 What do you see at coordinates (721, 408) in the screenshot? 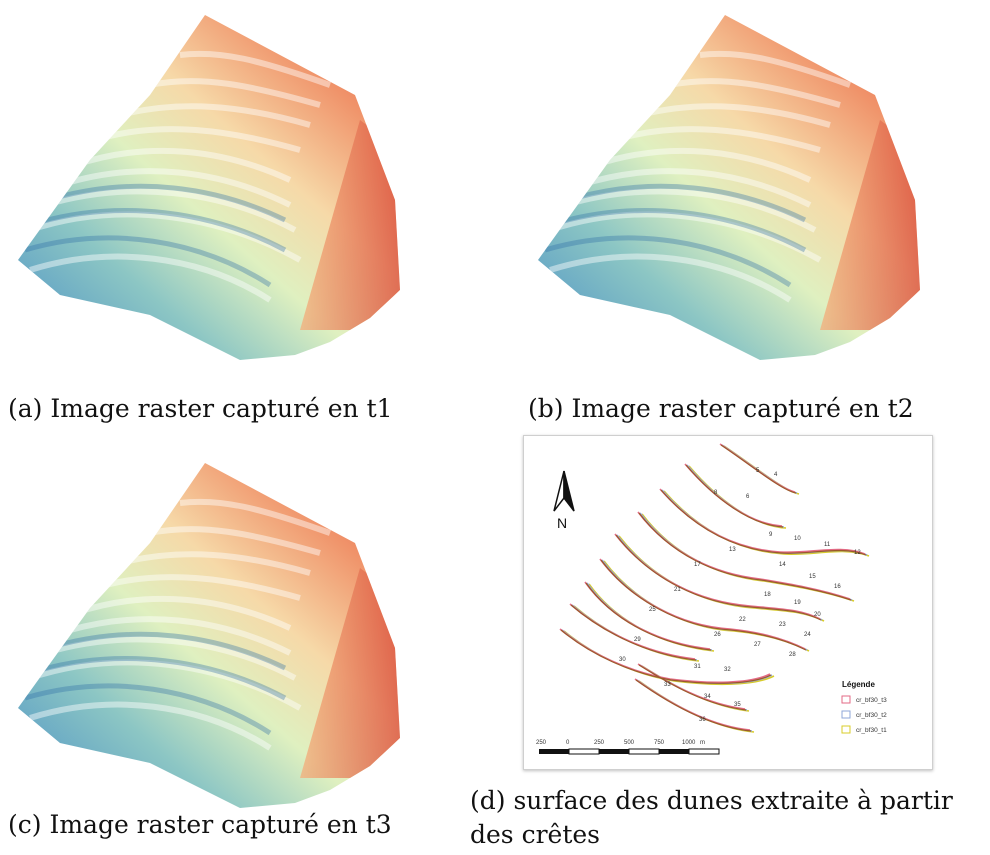
I see `caption-b: (b) Image raster capturé en t2` at bounding box center [721, 408].